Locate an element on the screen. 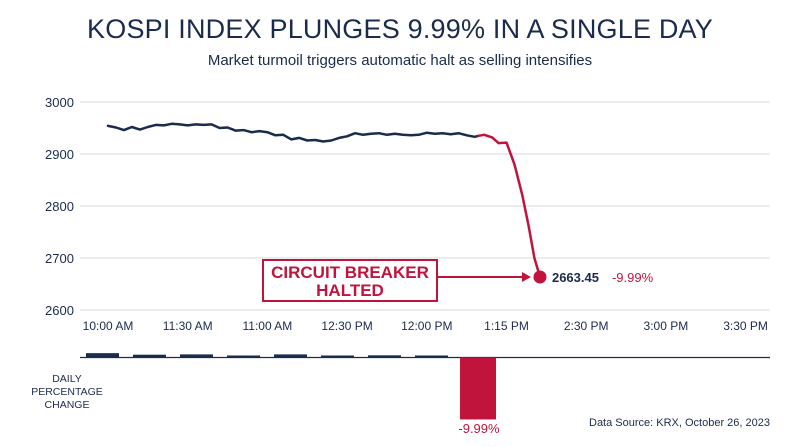 The height and width of the screenshot is (447, 800). daily-label-line-2: PERCENTAGE is located at coordinates (67, 392).